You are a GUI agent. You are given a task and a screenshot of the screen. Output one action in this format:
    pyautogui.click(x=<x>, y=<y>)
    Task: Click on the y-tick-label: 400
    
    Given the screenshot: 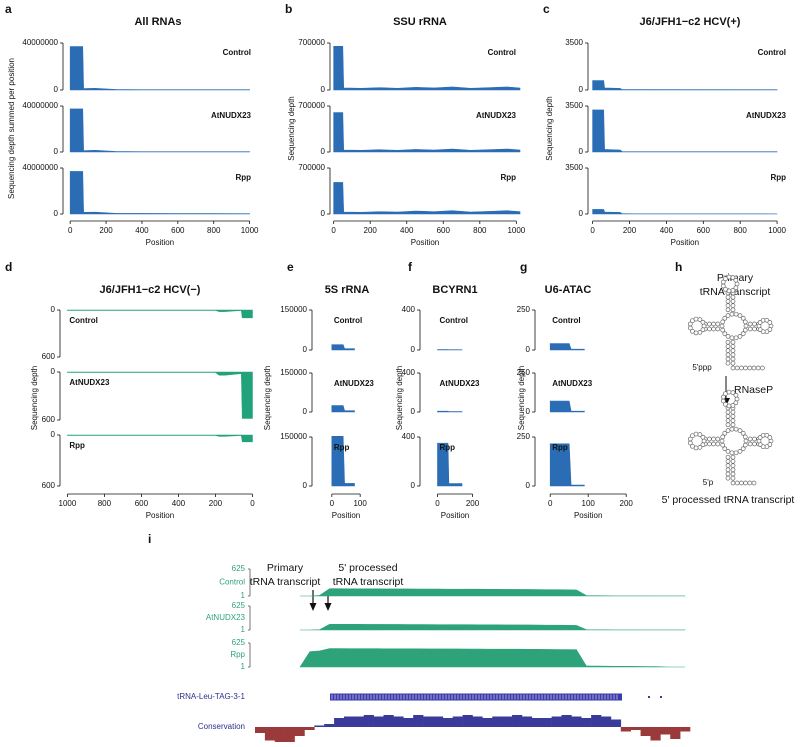 What is the action you would take?
    pyautogui.click(x=409, y=436)
    